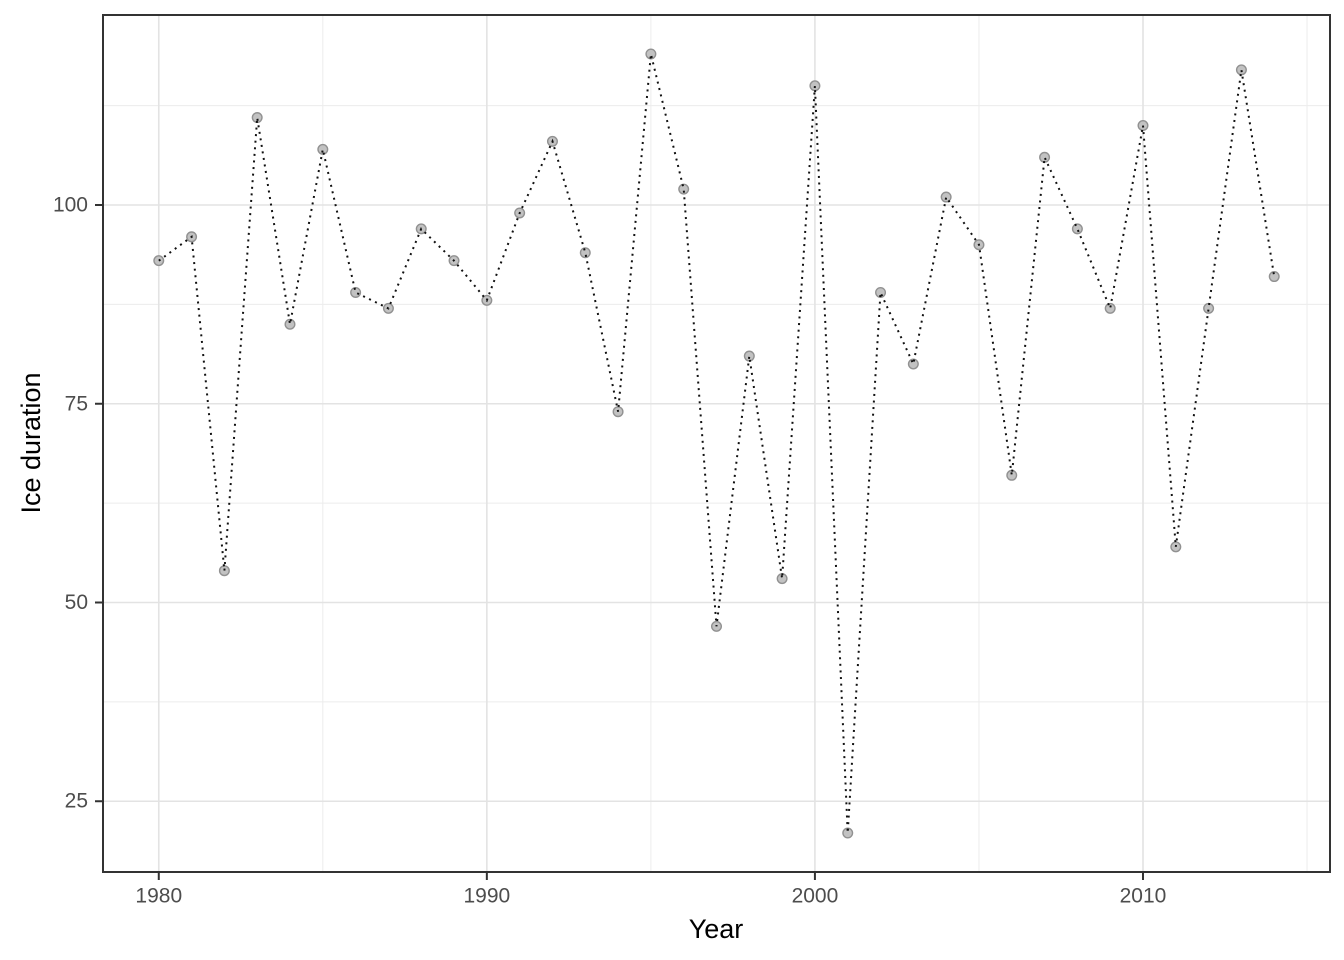 The width and height of the screenshot is (1344, 960). I want to click on x-tick-label: 1990, so click(486, 896).